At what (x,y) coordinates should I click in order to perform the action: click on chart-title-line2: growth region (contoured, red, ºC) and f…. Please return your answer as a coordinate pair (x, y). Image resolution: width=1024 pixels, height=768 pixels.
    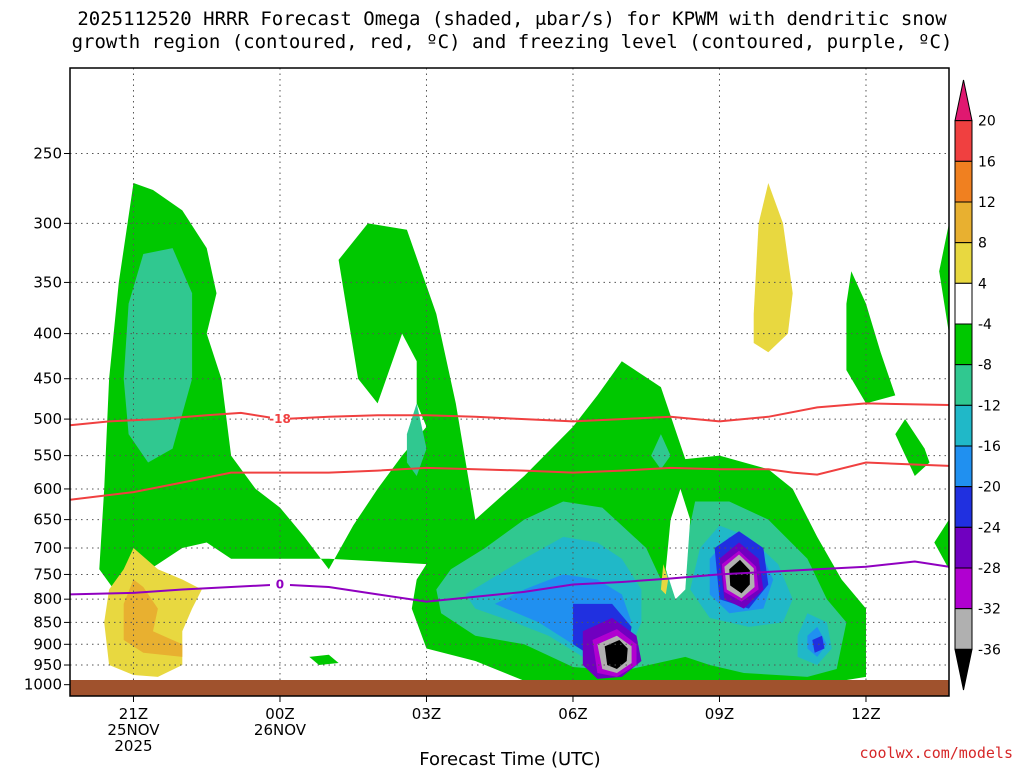
    Looking at the image, I should click on (512, 42).